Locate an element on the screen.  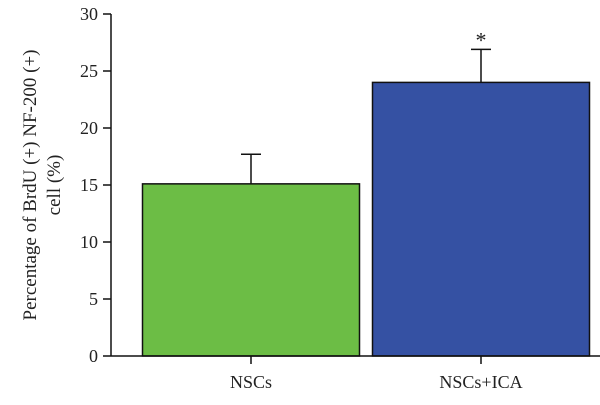
x-tick-label: NSCs+ICA is located at coordinates (480, 382).